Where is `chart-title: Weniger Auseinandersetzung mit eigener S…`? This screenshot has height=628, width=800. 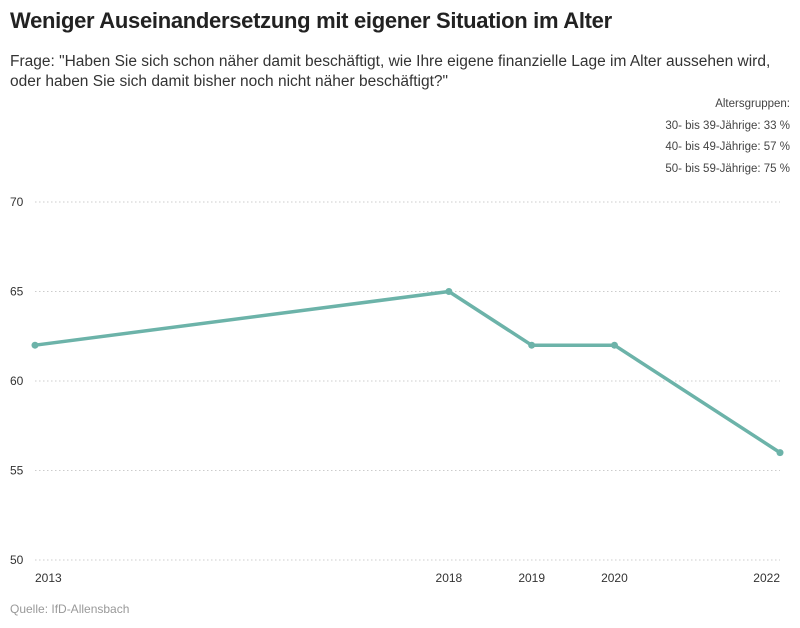 chart-title: Weniger Auseinandersetzung mit eigener S… is located at coordinates (311, 20).